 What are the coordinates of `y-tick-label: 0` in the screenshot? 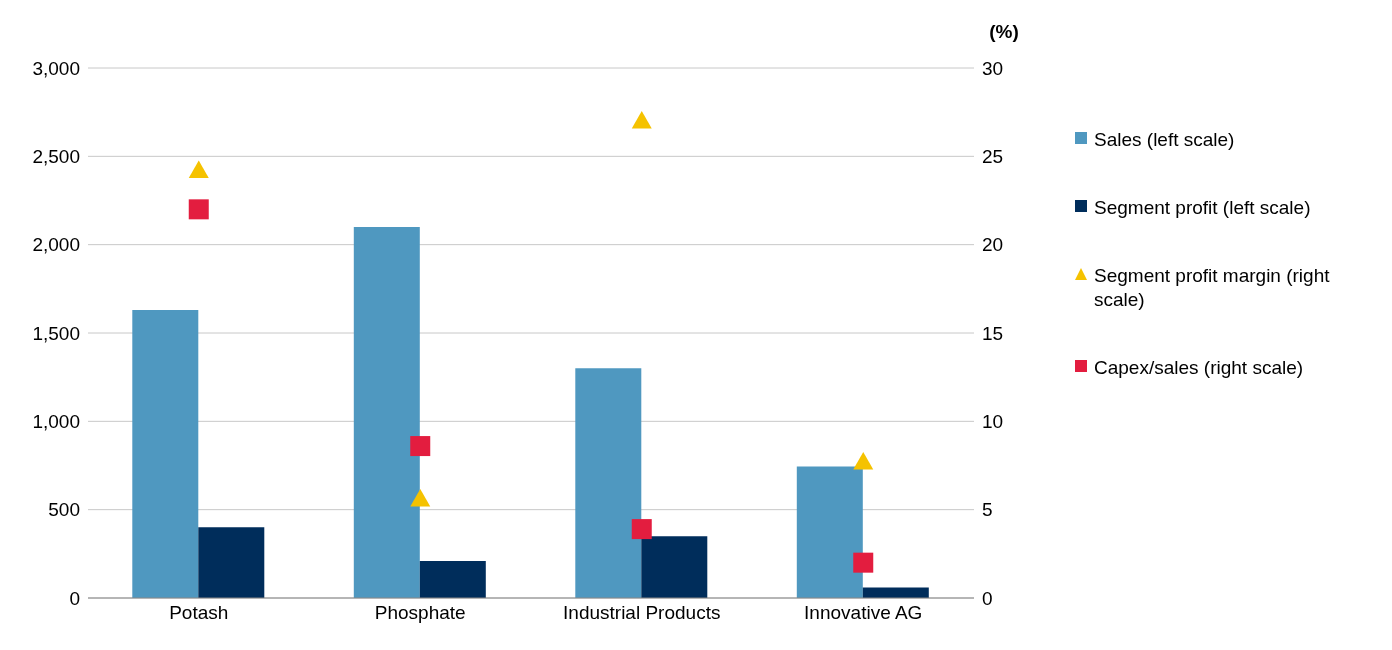 It's located at (74, 598).